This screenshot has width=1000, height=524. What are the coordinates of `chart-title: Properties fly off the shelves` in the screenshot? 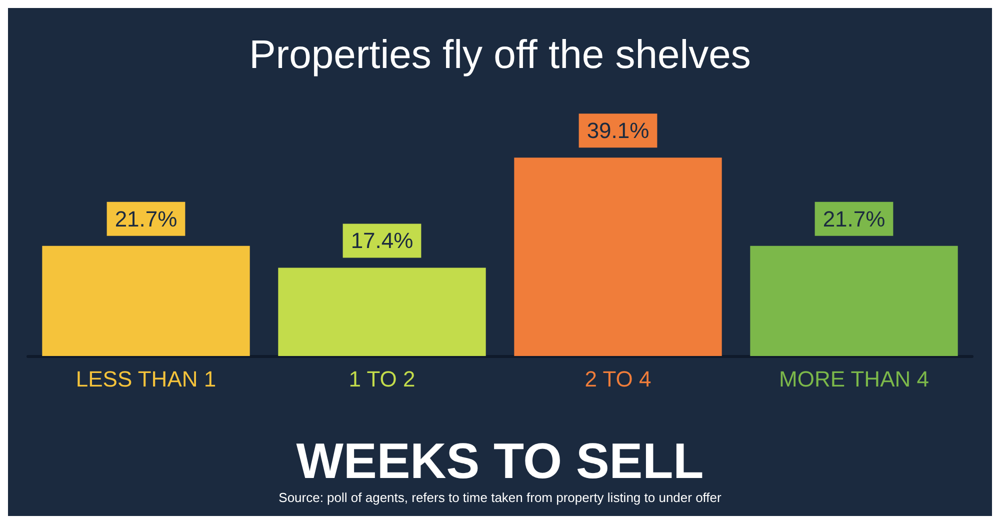 It's located at (500, 55).